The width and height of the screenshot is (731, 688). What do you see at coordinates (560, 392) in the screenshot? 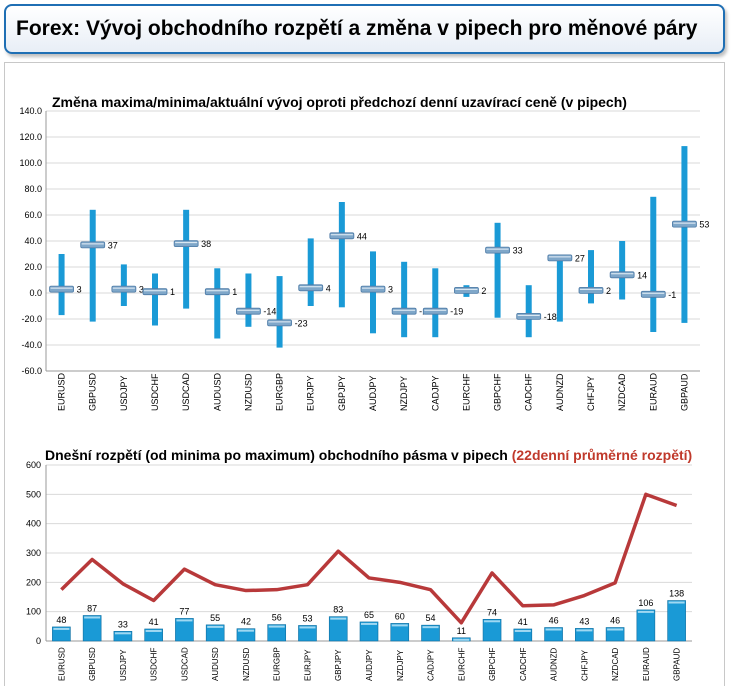
I see `category-label: AUDNZD` at bounding box center [560, 392].